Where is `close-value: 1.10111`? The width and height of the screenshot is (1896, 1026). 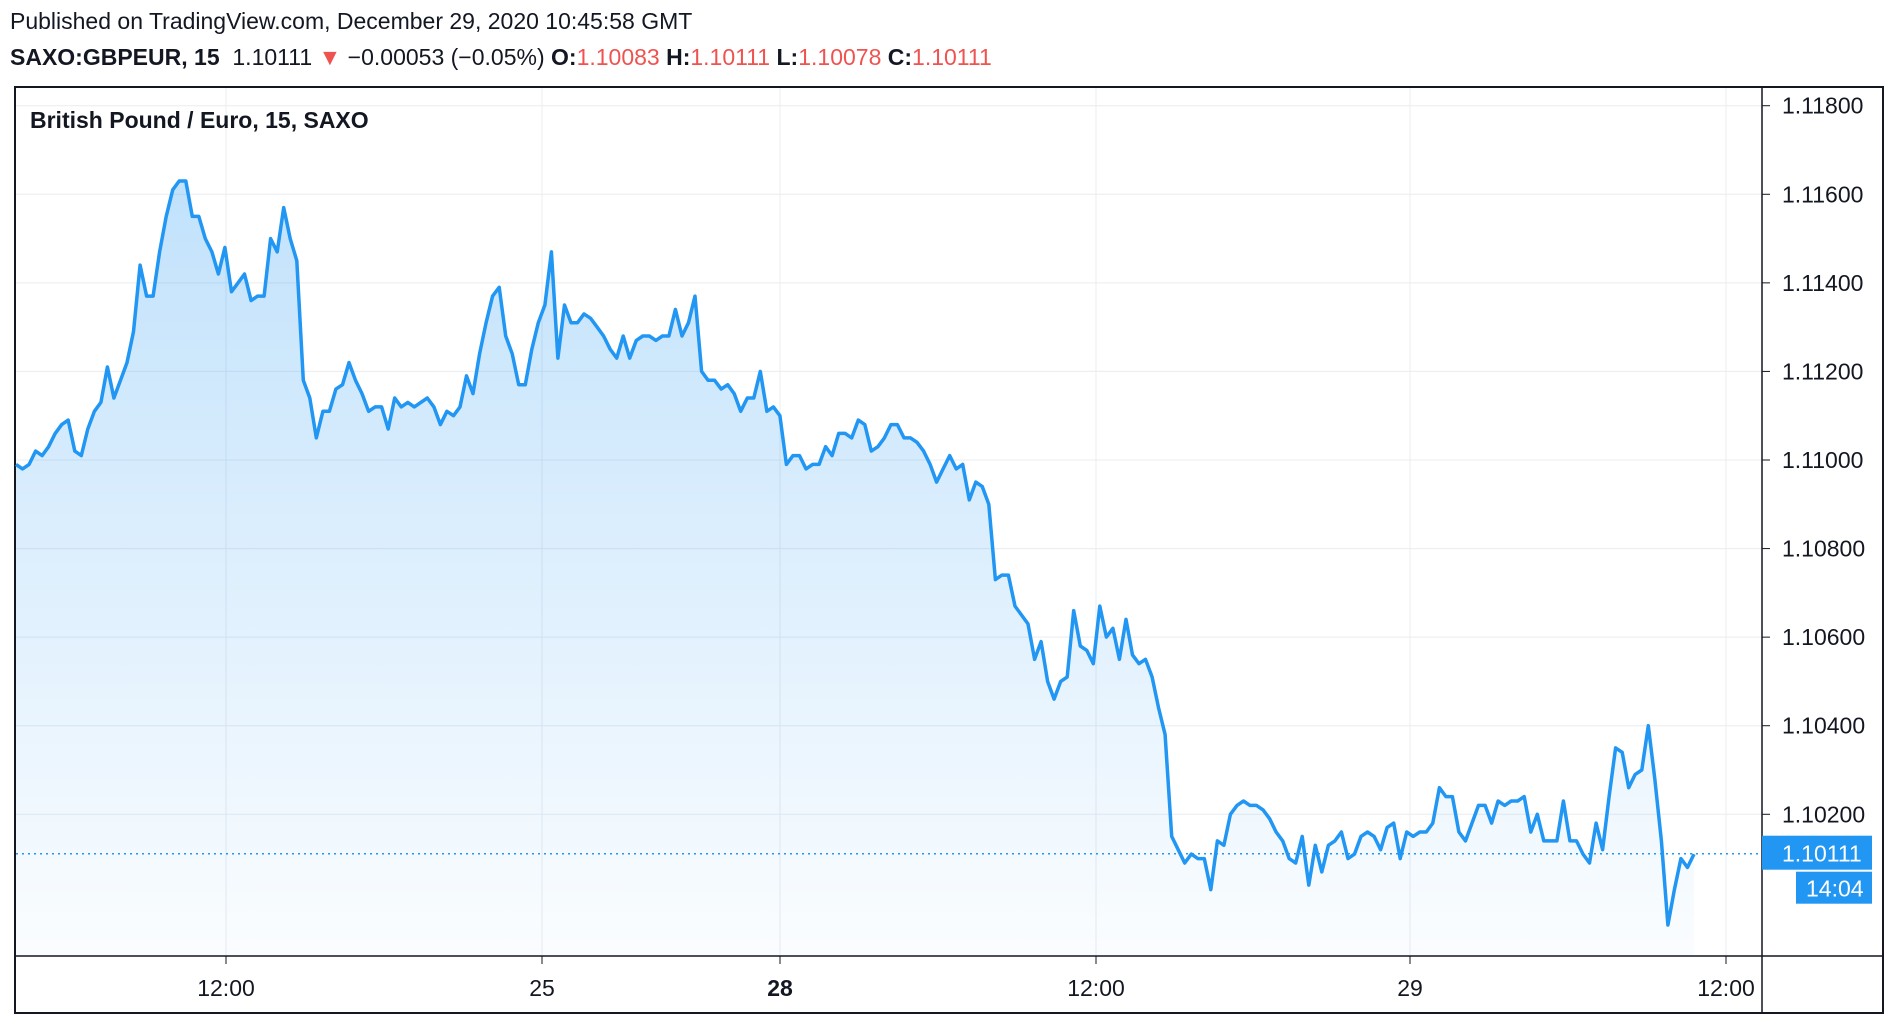 close-value: 1.10111 is located at coordinates (952, 57).